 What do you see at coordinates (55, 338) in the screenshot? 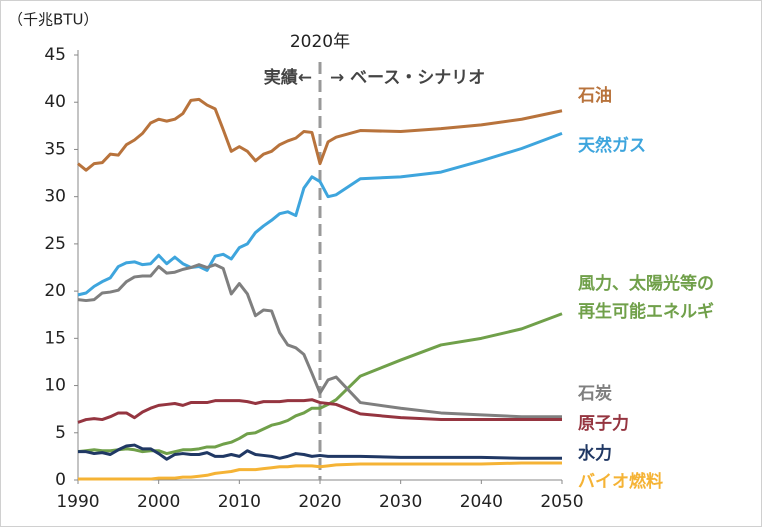
I see `y-tick-label: 15` at bounding box center [55, 338].